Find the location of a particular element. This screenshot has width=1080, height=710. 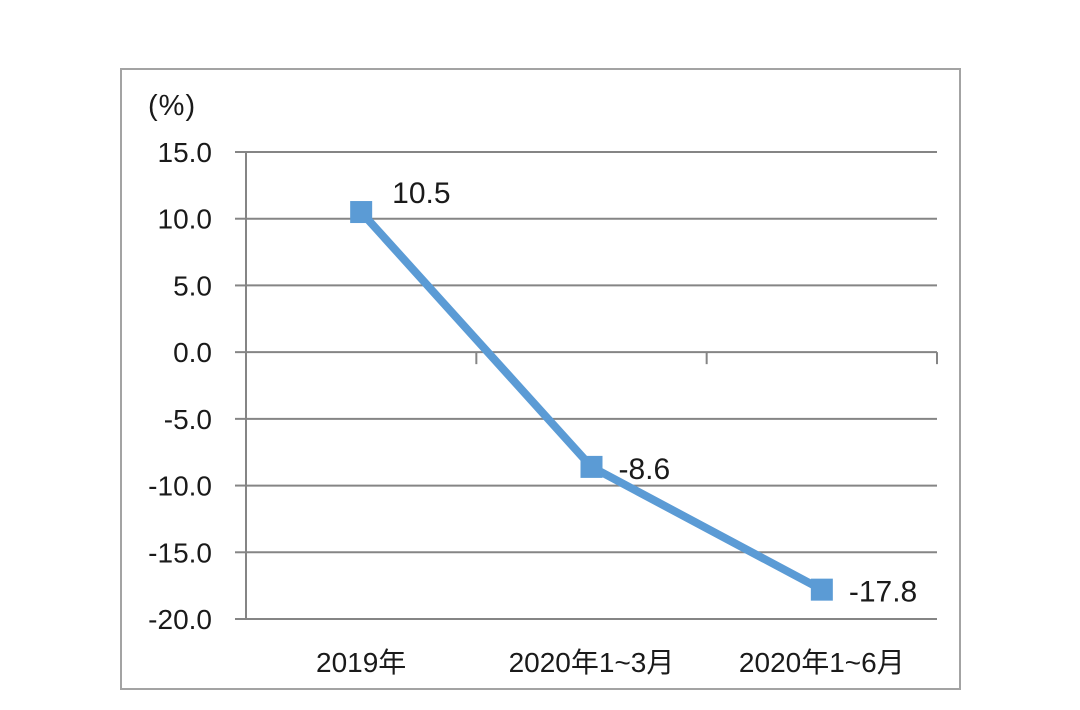

y-axis-unit-label: (%) is located at coordinates (172, 106).